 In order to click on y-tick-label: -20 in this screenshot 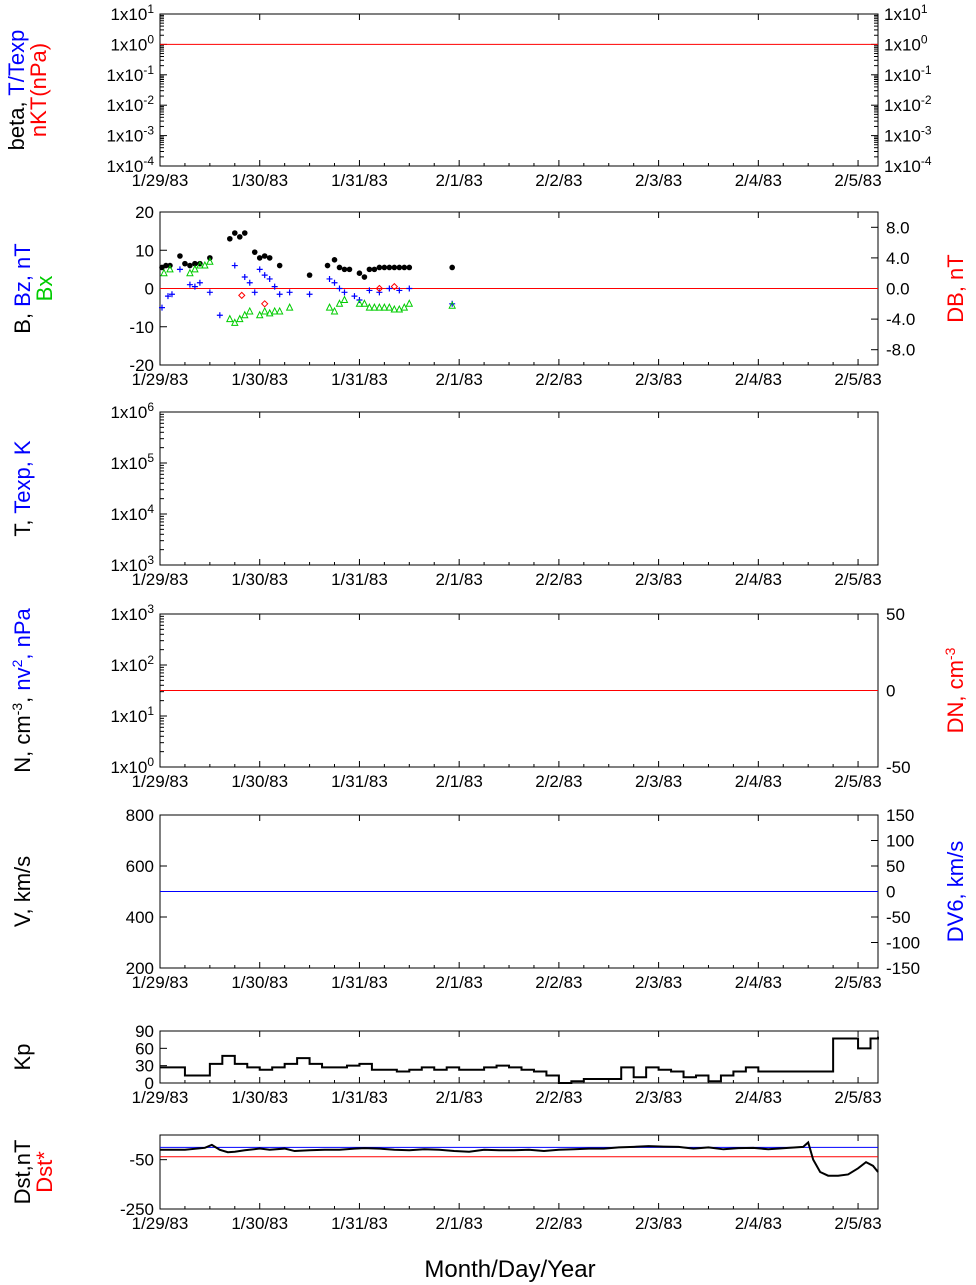, I will do `click(141, 365)`.